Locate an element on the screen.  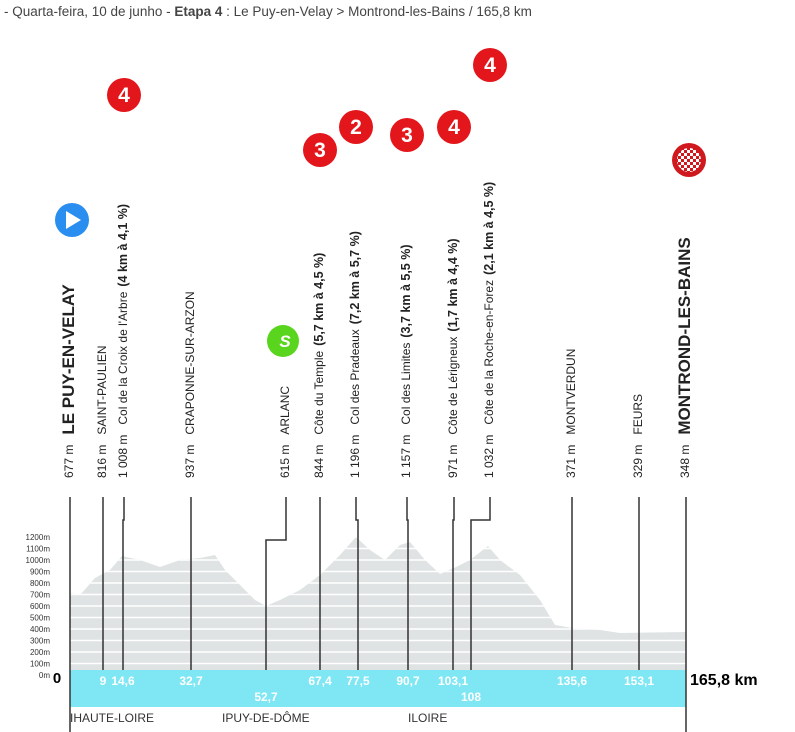
waypoint-name: ARLANC is located at coordinates (285, 410).